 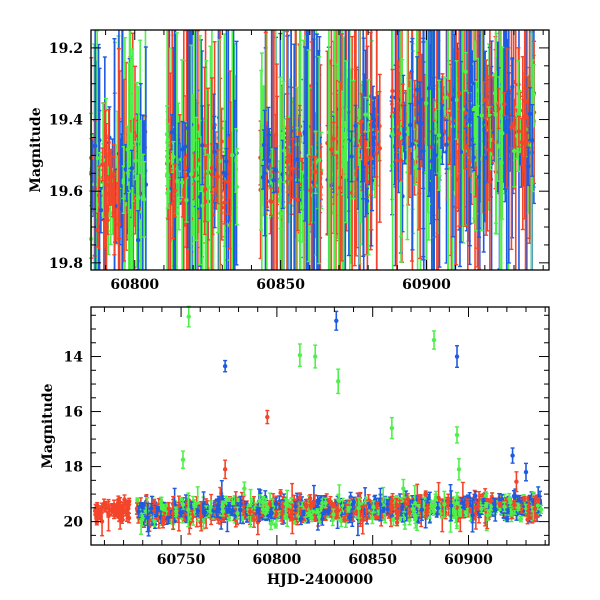 What do you see at coordinates (134, 285) in the screenshot?
I see `x-tick-label: 60800` at bounding box center [134, 285].